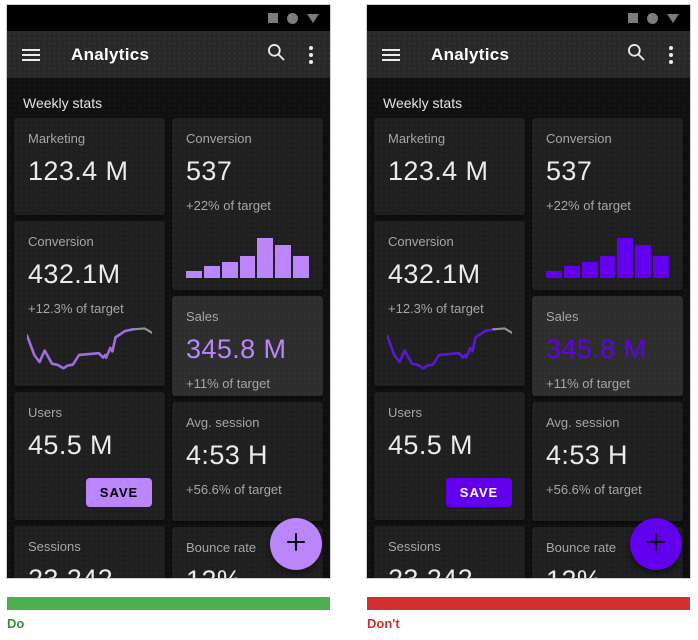 This screenshot has width=698, height=640. What do you see at coordinates (383, 623) in the screenshot?
I see `dont-label: Don't` at bounding box center [383, 623].